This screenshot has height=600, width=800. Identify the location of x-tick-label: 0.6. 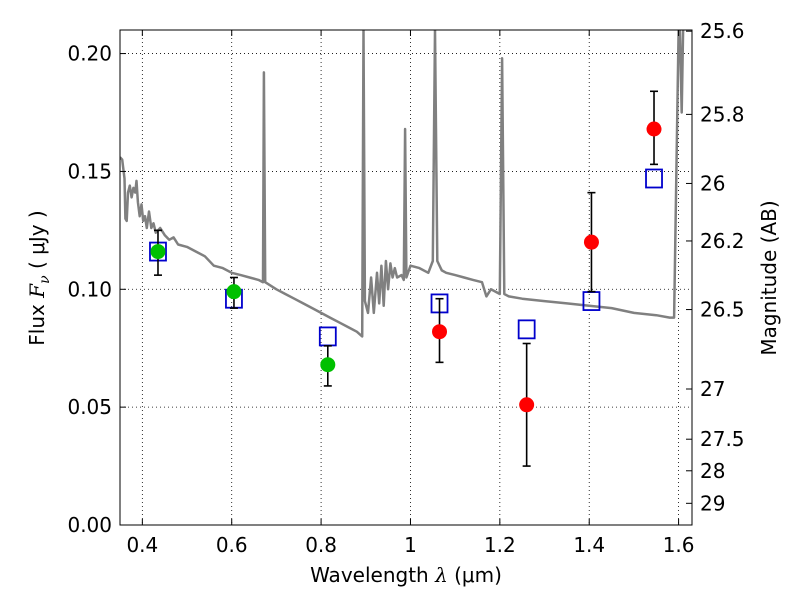
(232, 545).